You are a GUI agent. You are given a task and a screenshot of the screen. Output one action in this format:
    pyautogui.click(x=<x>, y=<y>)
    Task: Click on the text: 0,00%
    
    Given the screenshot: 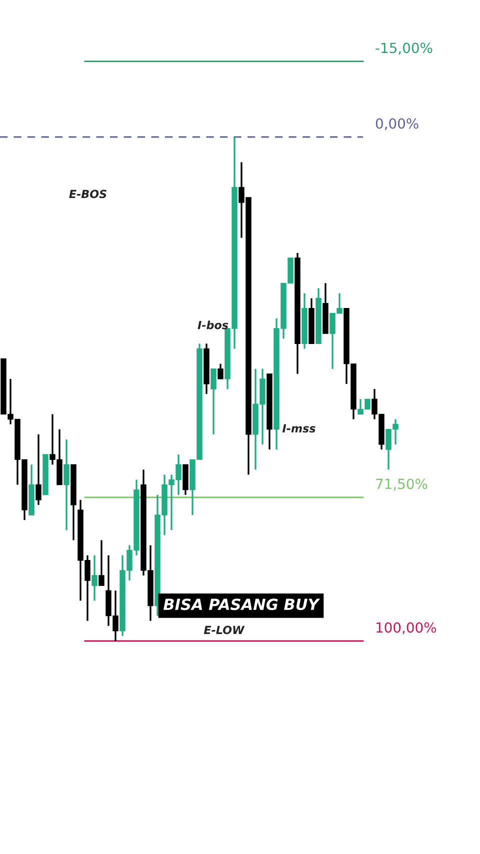 What is the action you would take?
    pyautogui.click(x=397, y=124)
    